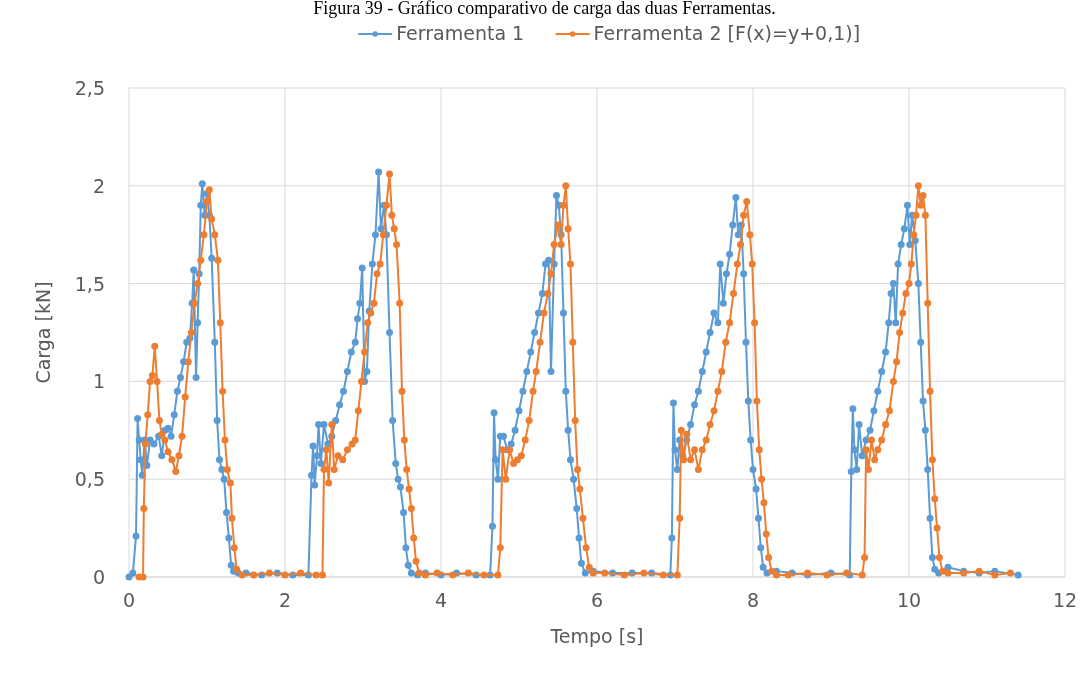  What do you see at coordinates (285, 600) in the screenshot?
I see `x-tick-label: 2` at bounding box center [285, 600].